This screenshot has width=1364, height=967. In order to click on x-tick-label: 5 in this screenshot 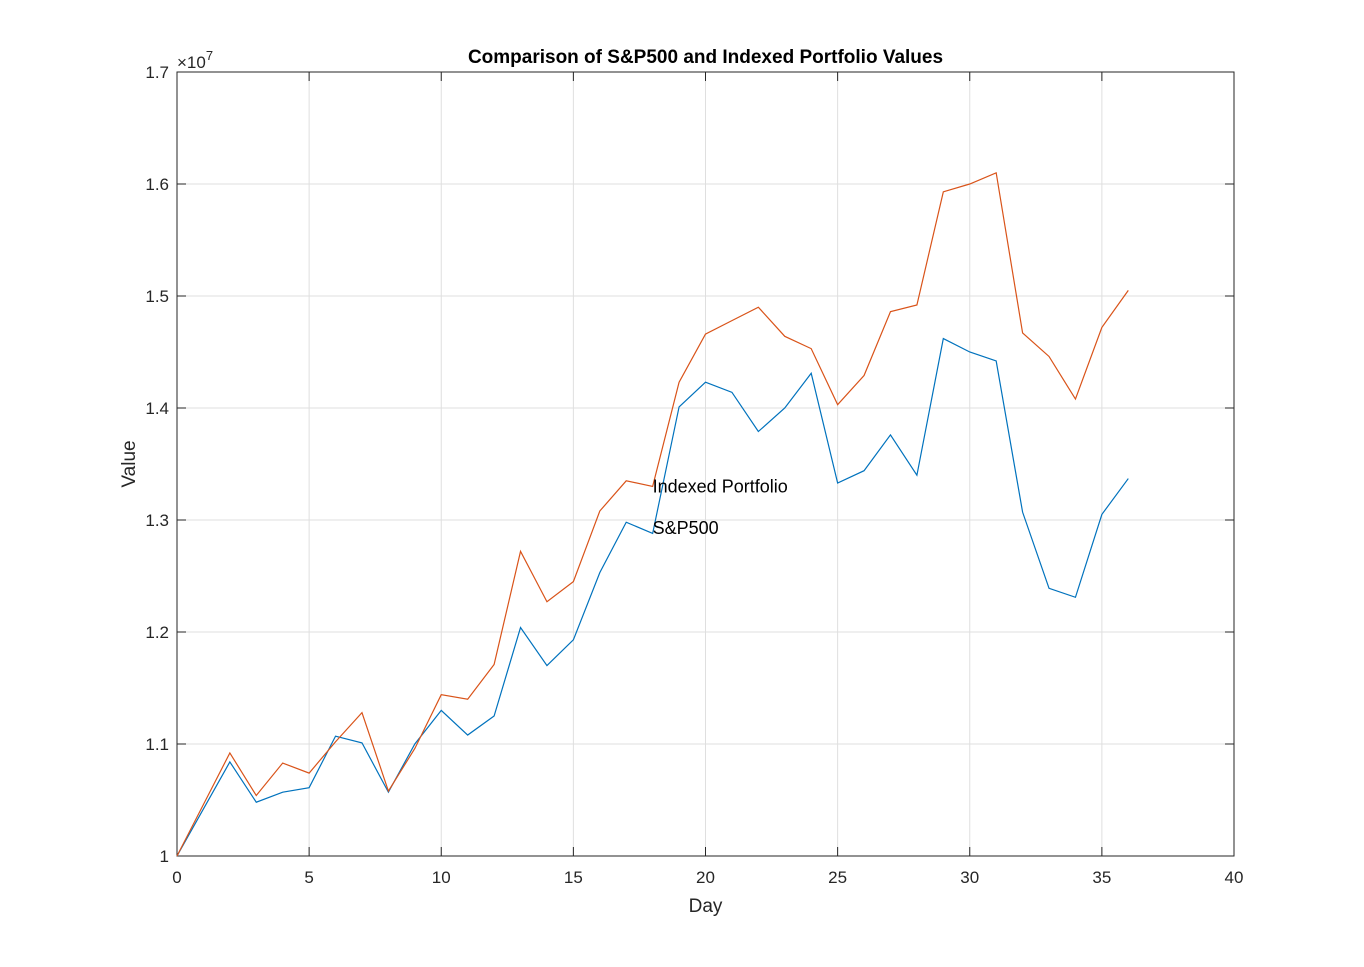, I will do `click(308, 877)`.